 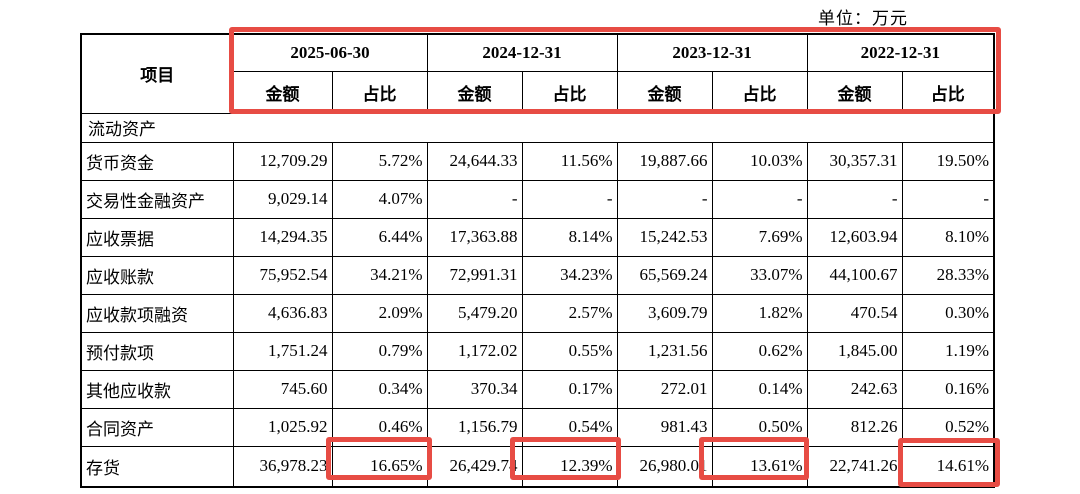 I want to click on amount-cell: 36,978.23, so click(x=282, y=466).